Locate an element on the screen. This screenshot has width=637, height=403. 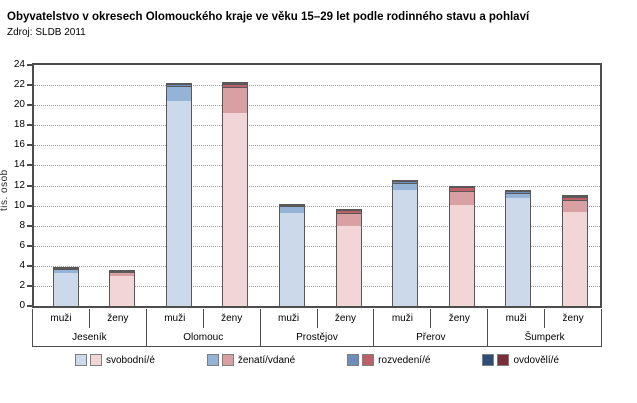
legend-swatch-female-zenati is located at coordinates (227, 360).